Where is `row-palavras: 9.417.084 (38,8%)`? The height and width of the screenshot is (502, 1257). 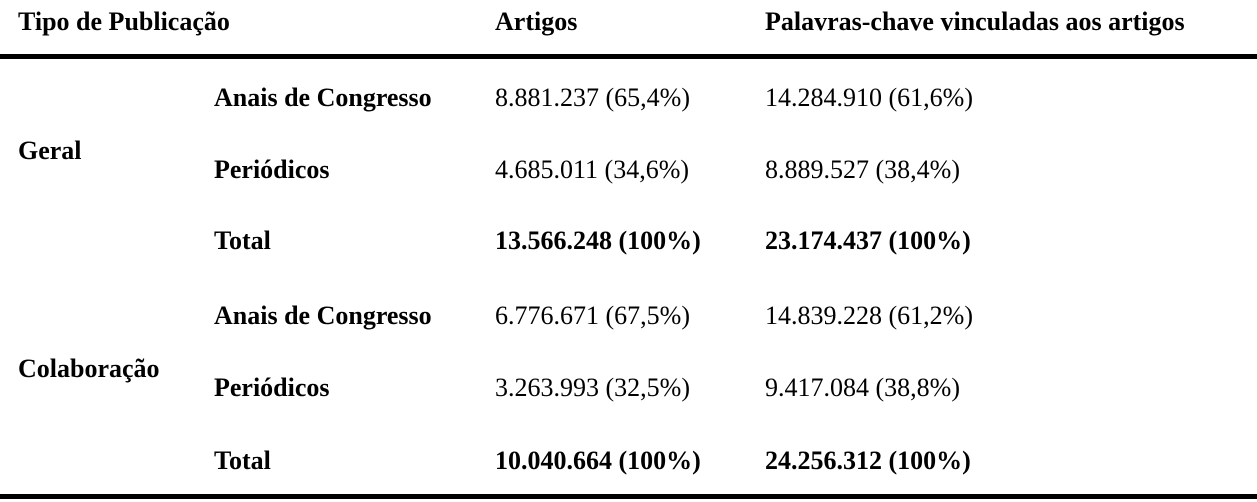
row-palavras: 9.417.084 (38,8%) is located at coordinates (862, 387).